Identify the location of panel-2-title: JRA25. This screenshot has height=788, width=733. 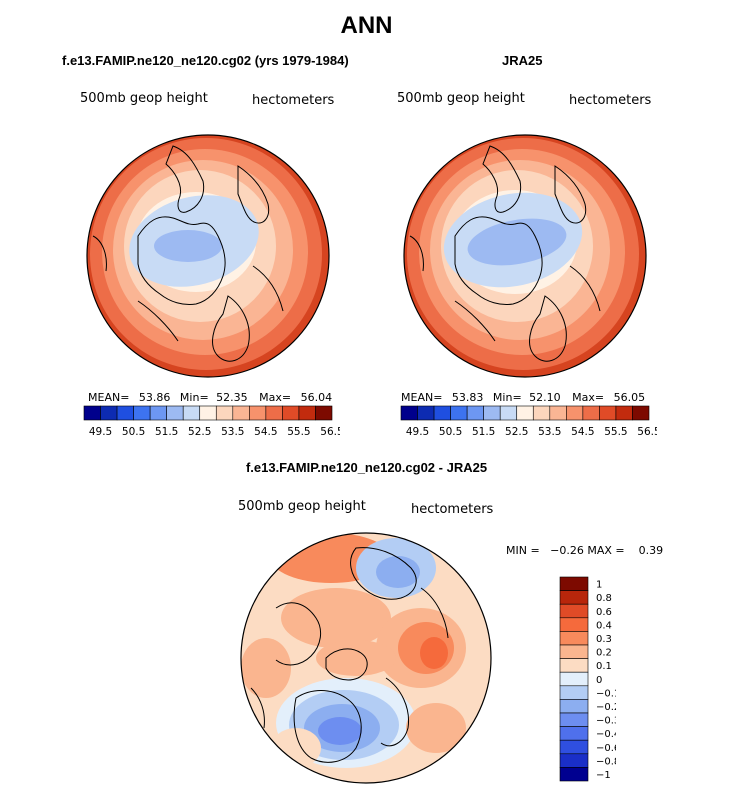
(522, 60).